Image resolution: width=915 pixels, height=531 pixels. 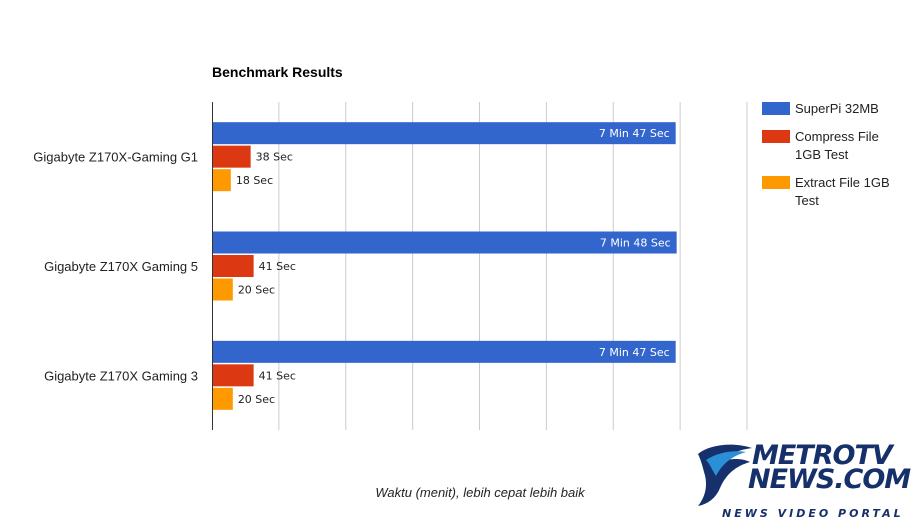 What do you see at coordinates (837, 136) in the screenshot?
I see `legend-label: Compress File` at bounding box center [837, 136].